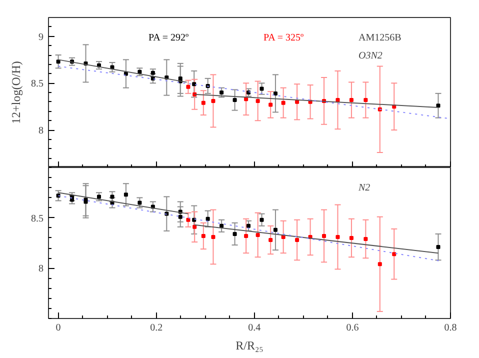 Image resolution: width=479 pixels, height=358 pixels. What do you see at coordinates (41, 37) in the screenshot?
I see `y-tick-label: 9` at bounding box center [41, 37].